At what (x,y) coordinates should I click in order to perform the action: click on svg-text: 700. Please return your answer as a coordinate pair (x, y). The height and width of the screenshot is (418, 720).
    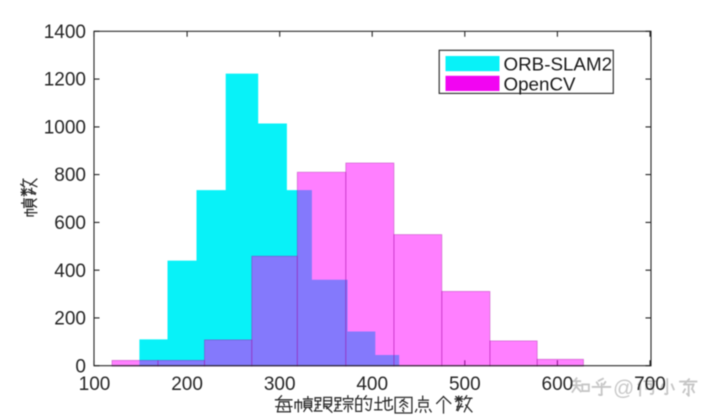
    Looking at the image, I should click on (650, 384).